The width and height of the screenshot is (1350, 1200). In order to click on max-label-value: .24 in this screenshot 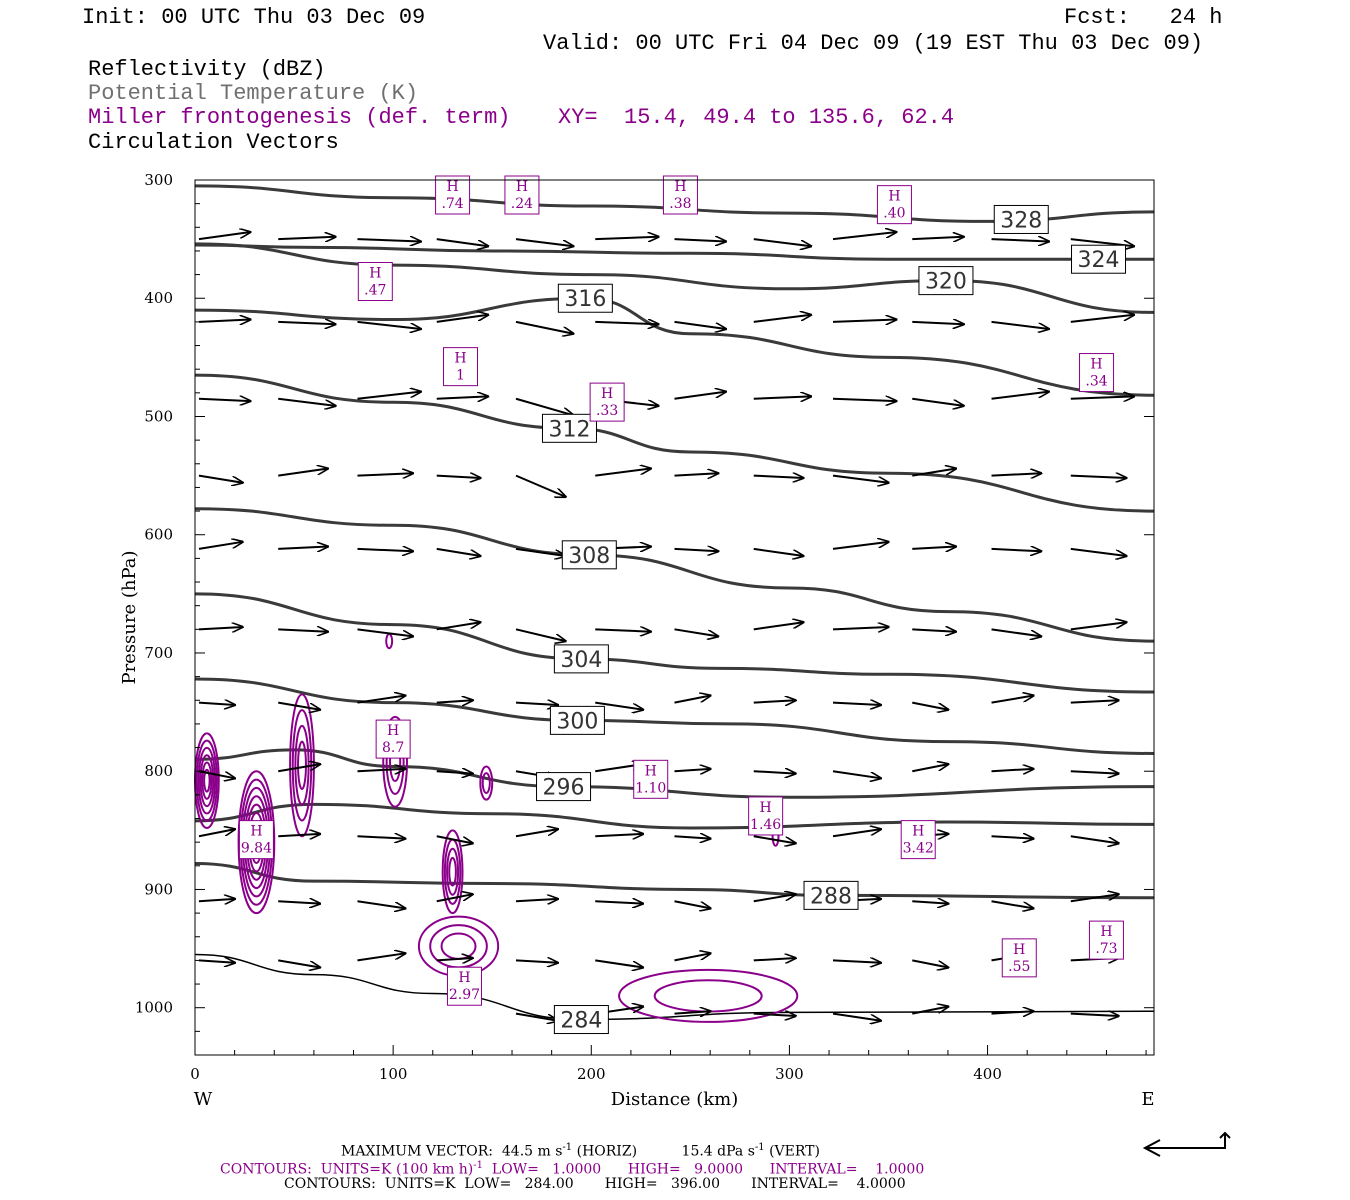, I will do `click(522, 204)`.